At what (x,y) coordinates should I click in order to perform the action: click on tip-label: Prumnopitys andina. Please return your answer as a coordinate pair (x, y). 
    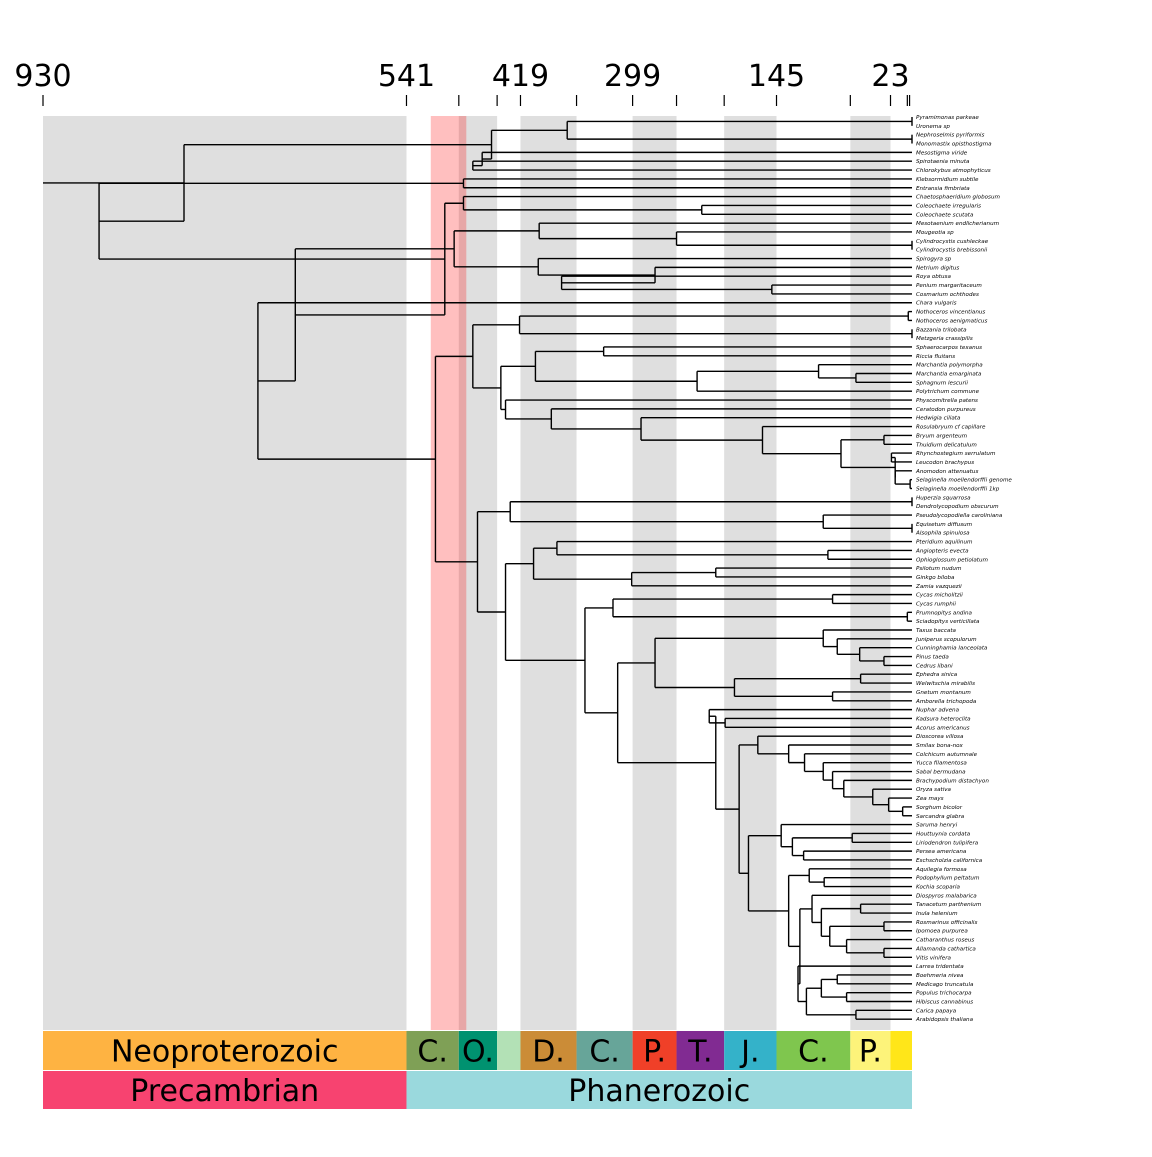
    Looking at the image, I should click on (944, 613).